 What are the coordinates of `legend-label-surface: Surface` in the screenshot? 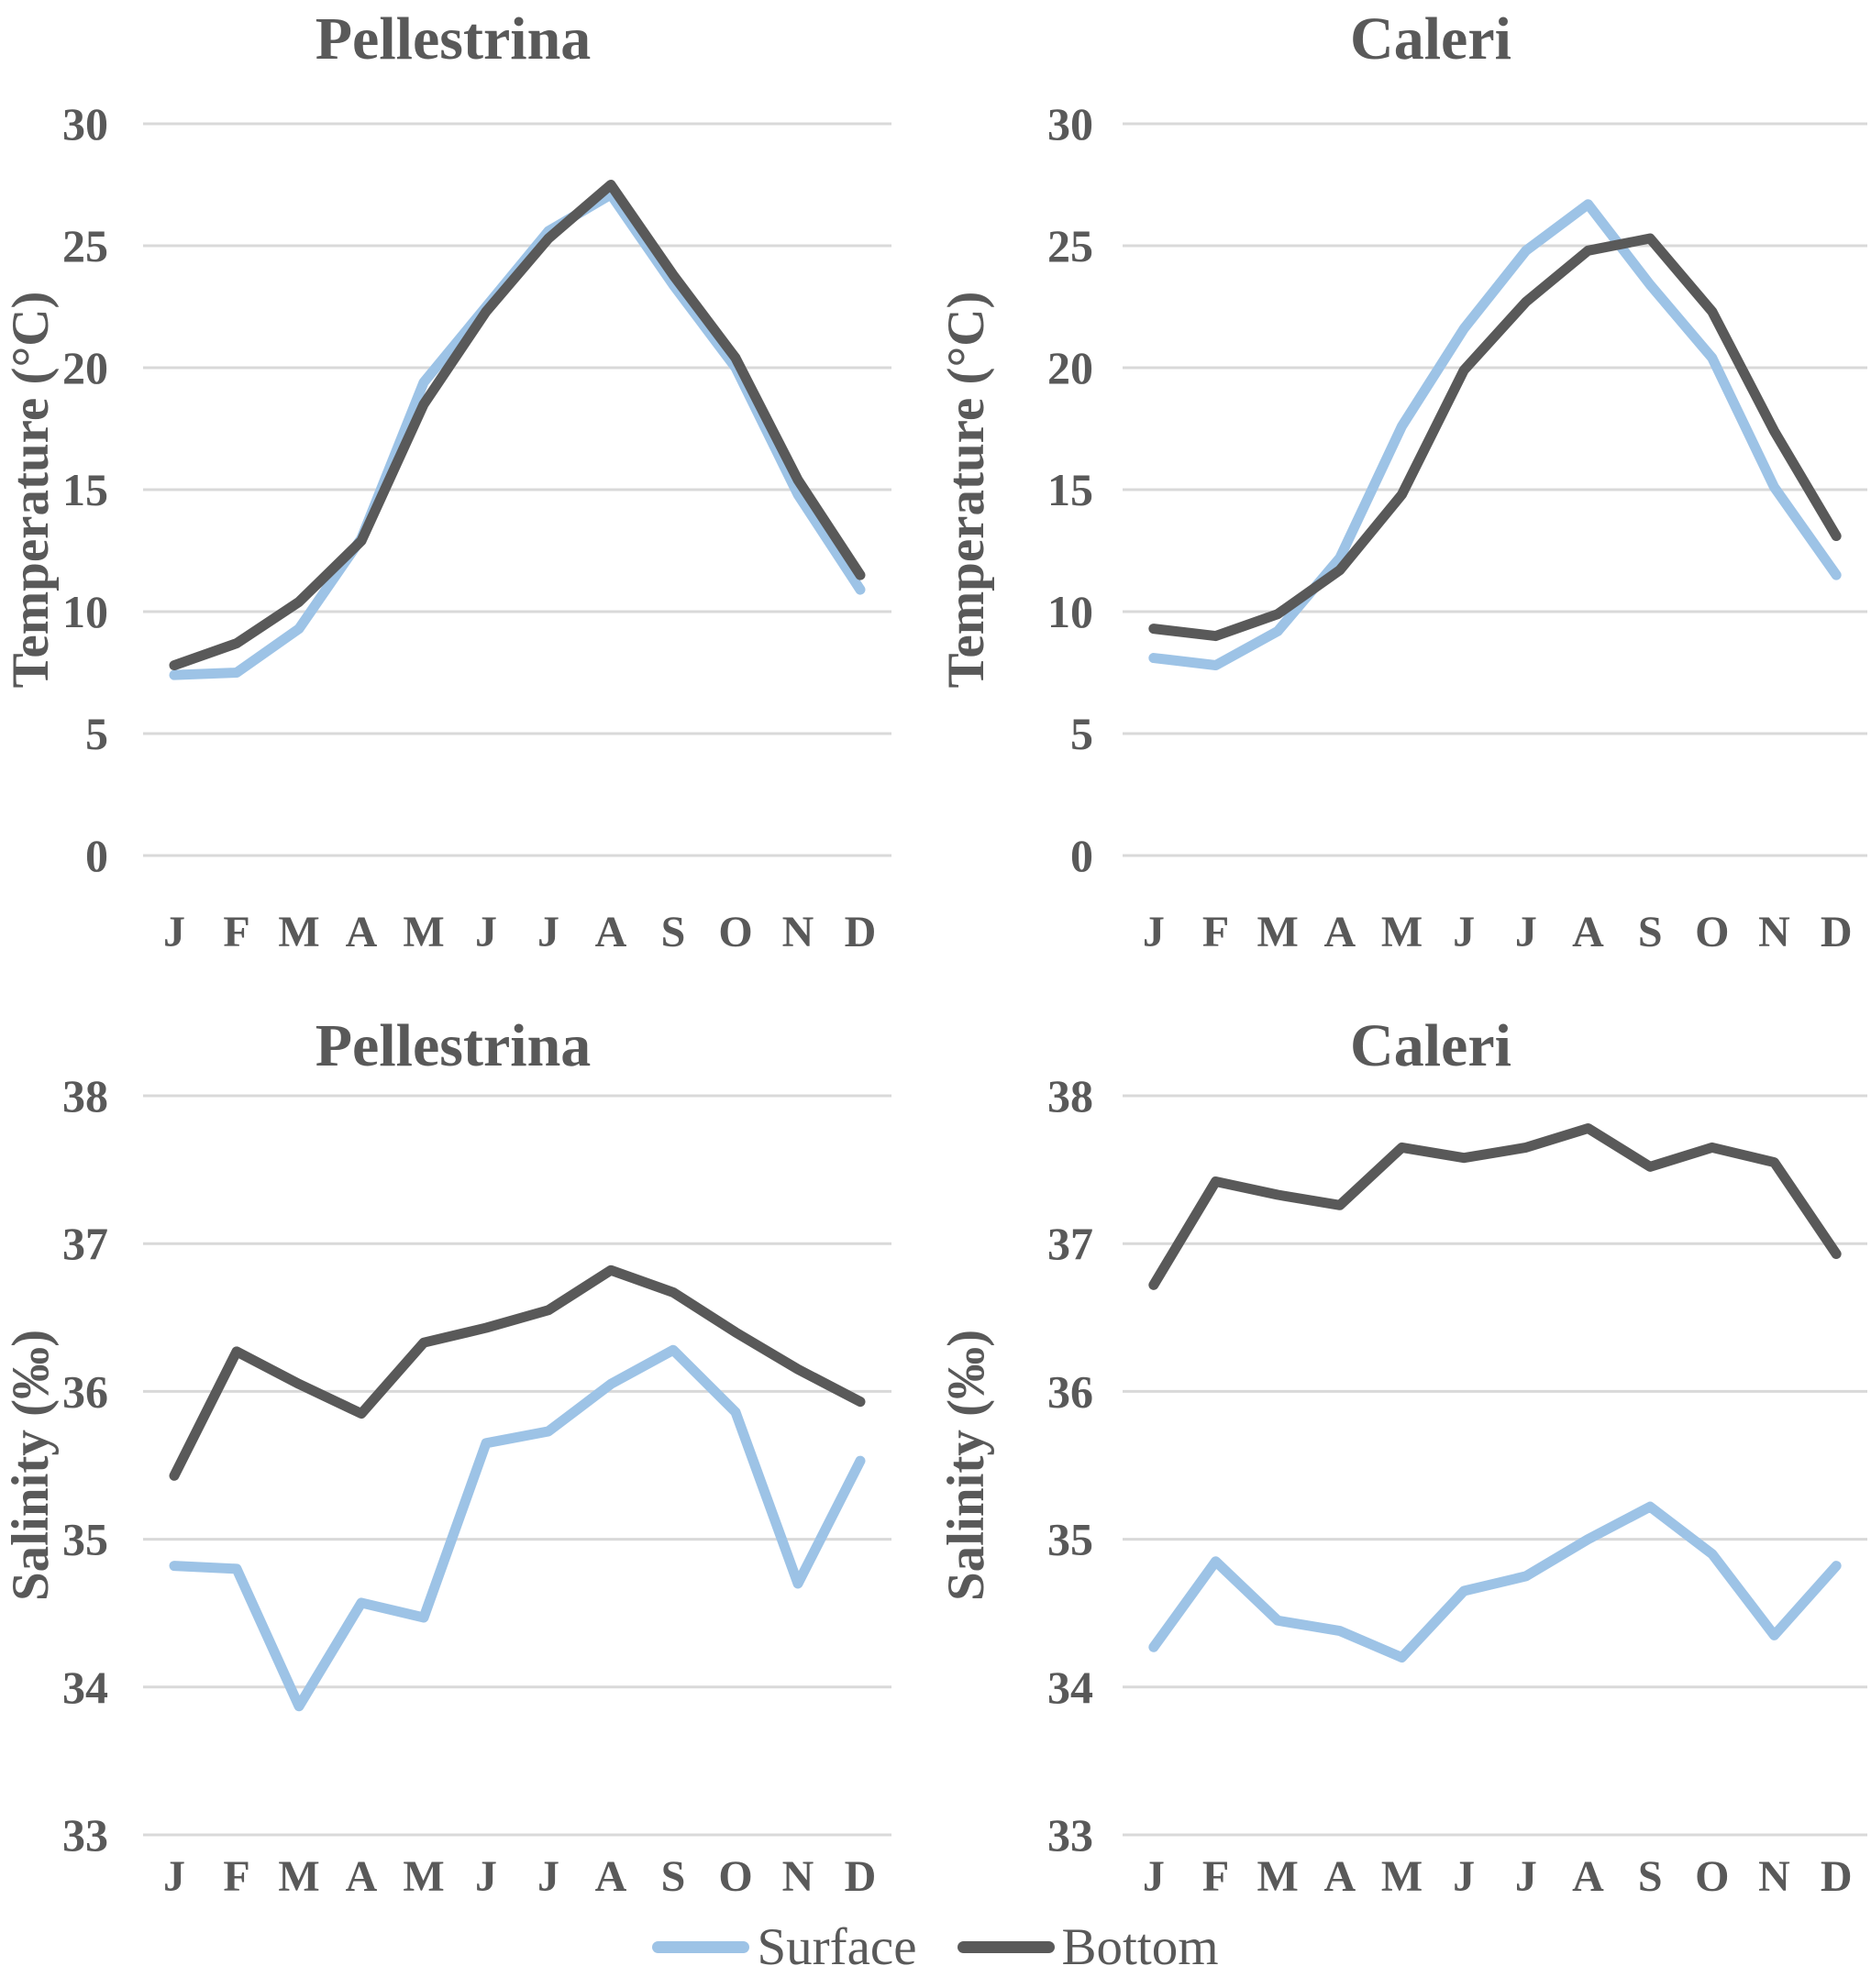 It's located at (837, 1947).